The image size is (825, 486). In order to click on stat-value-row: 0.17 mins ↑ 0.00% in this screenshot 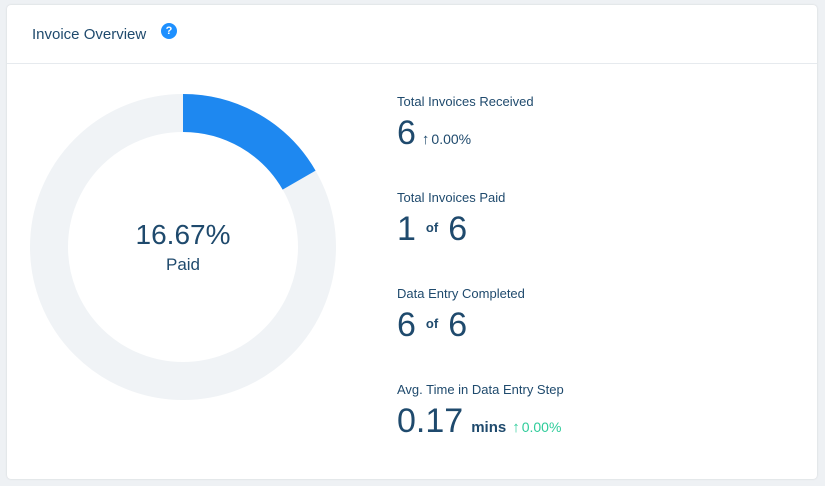, I will do `click(480, 421)`.